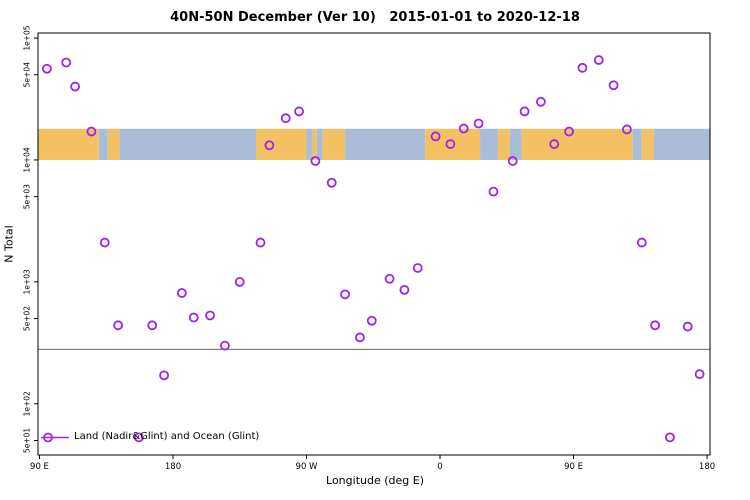  What do you see at coordinates (27, 37) in the screenshot?
I see `y-tick-label: 1e+05` at bounding box center [27, 37].